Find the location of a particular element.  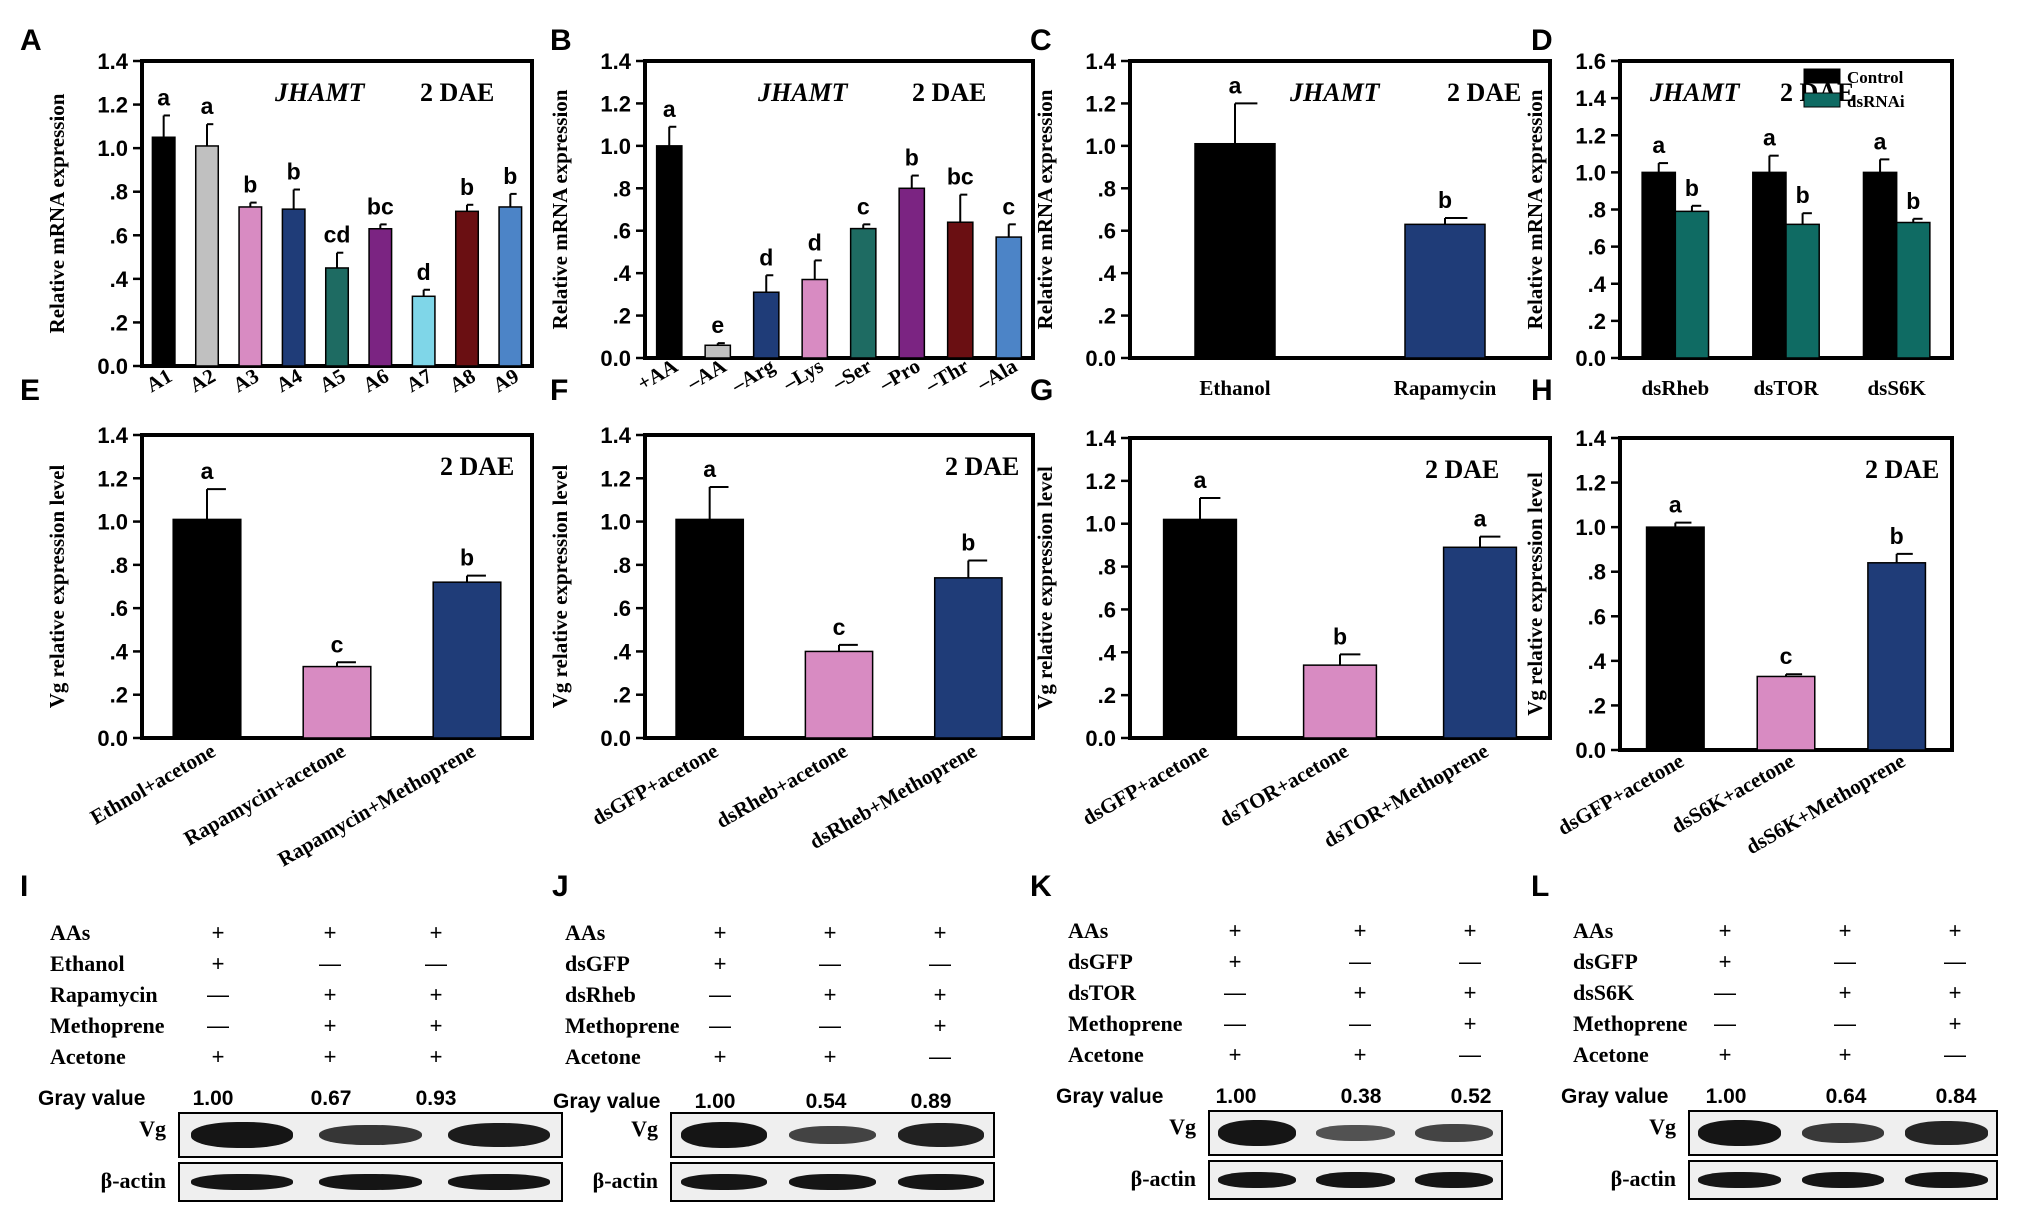

significance-letter: e is located at coordinates (717, 325).